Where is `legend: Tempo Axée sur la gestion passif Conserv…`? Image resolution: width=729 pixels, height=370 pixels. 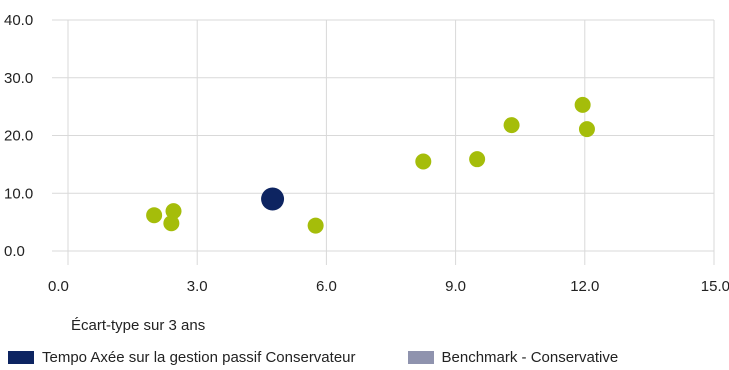 legend: Tempo Axée sur la gestion passif Conserv… is located at coordinates (313, 357).